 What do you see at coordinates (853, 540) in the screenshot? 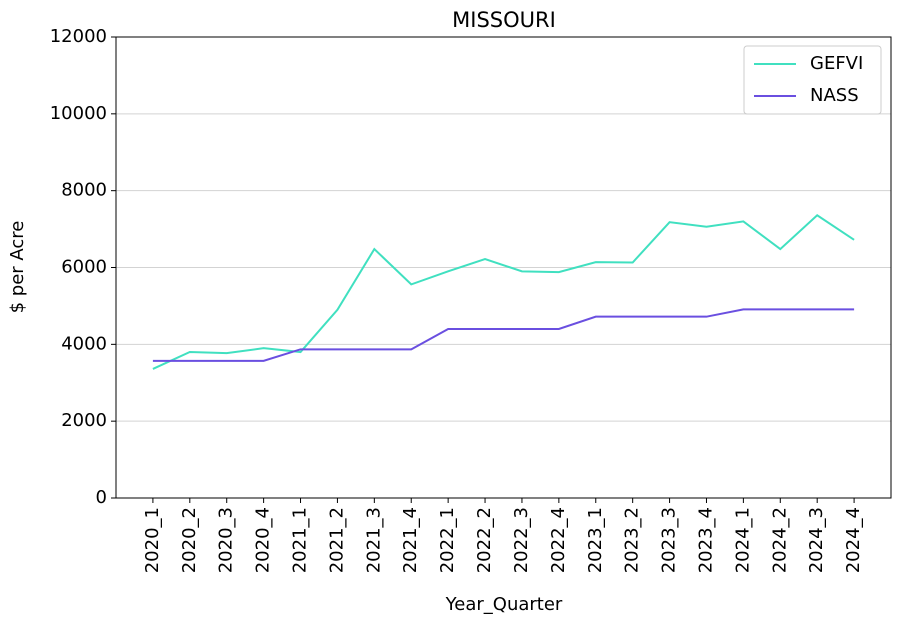
I see `x-tick-label: 2024_4` at bounding box center [853, 540].